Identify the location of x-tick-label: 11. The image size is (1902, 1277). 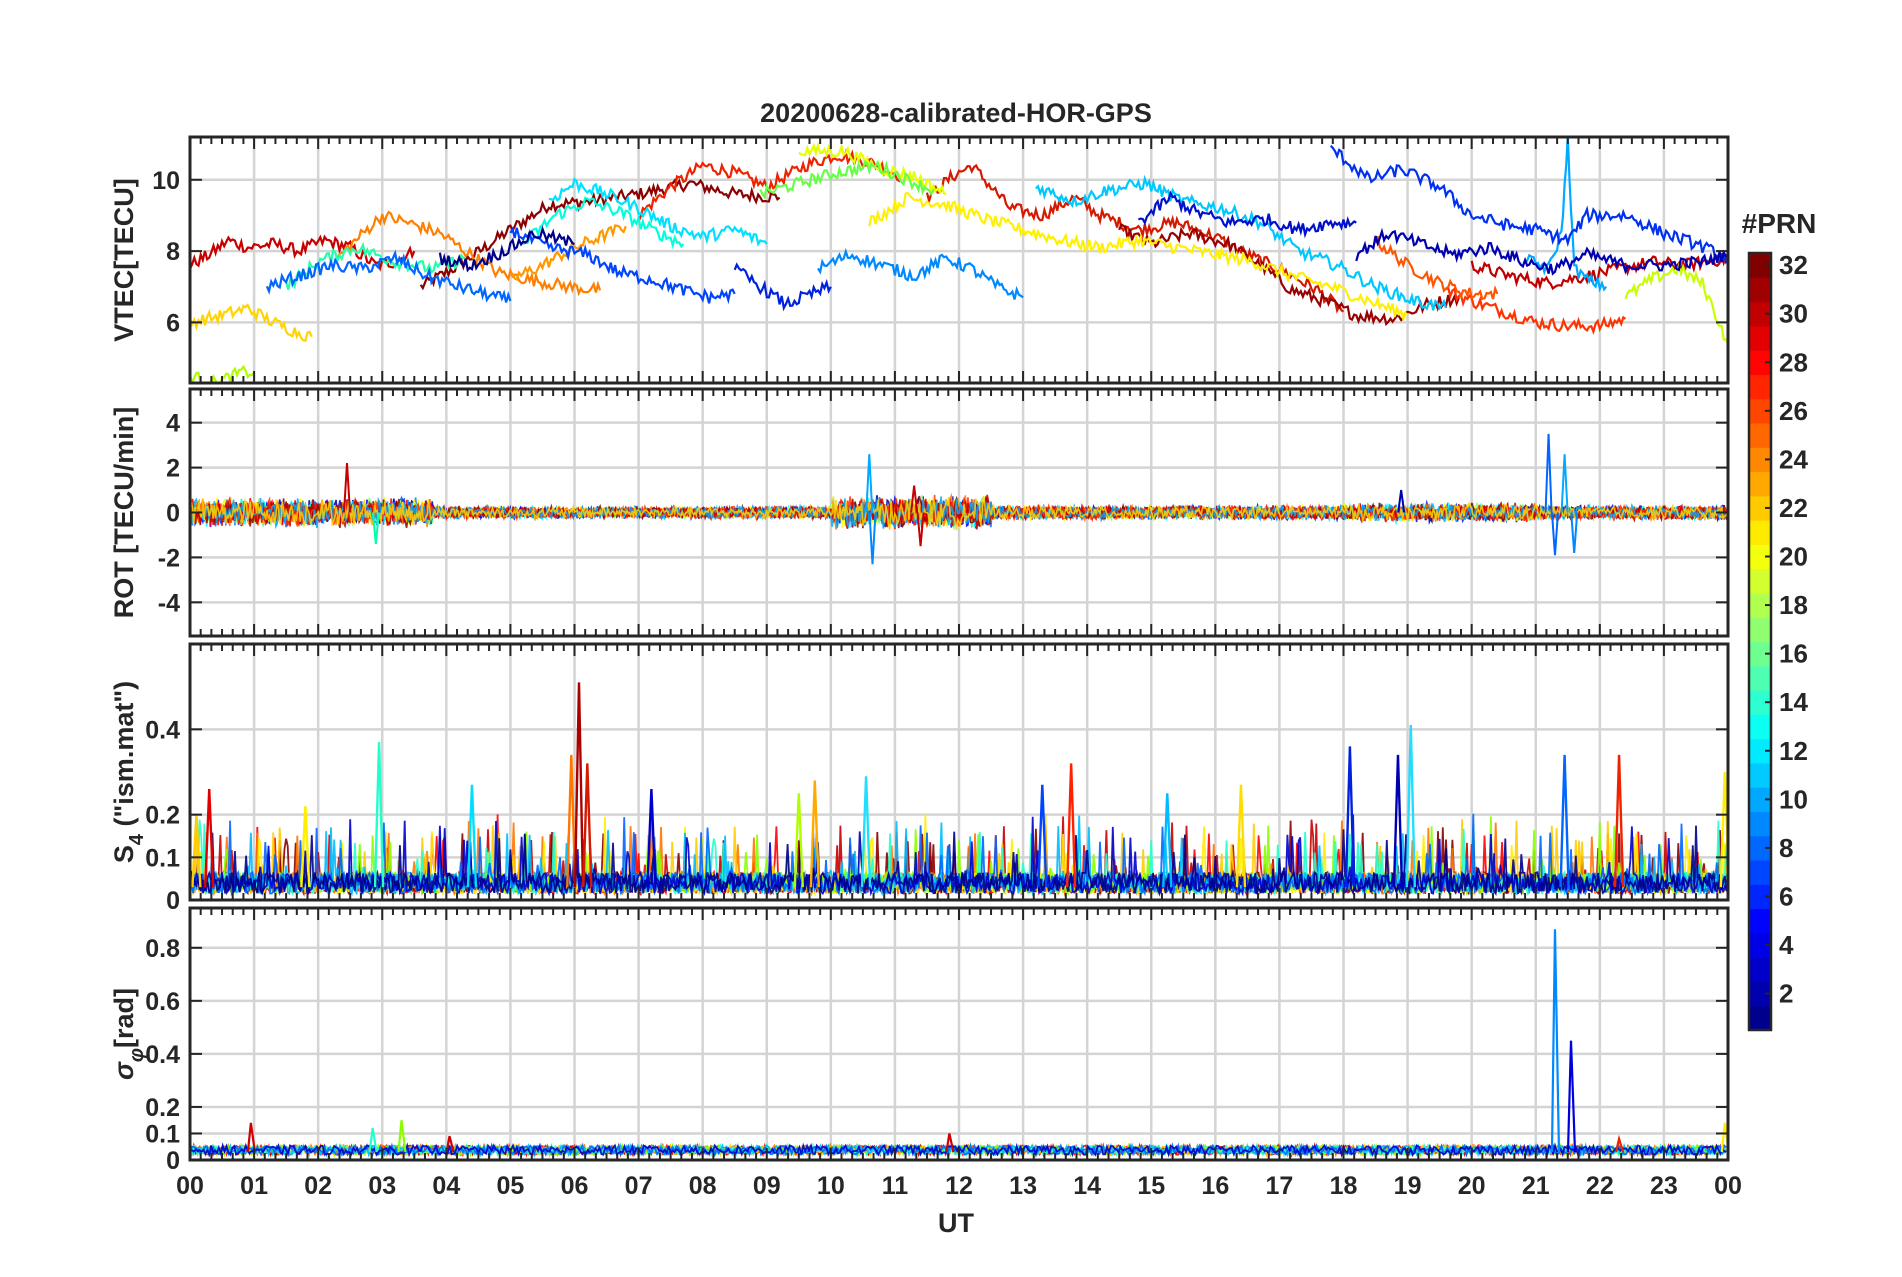
(895, 1186).